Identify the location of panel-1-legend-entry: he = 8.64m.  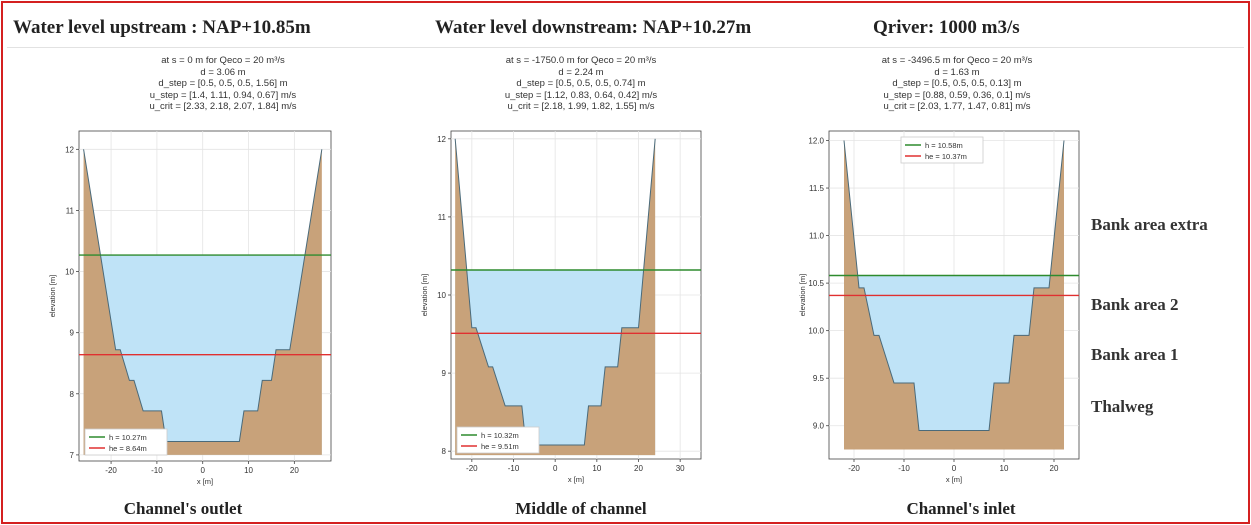
(128, 448).